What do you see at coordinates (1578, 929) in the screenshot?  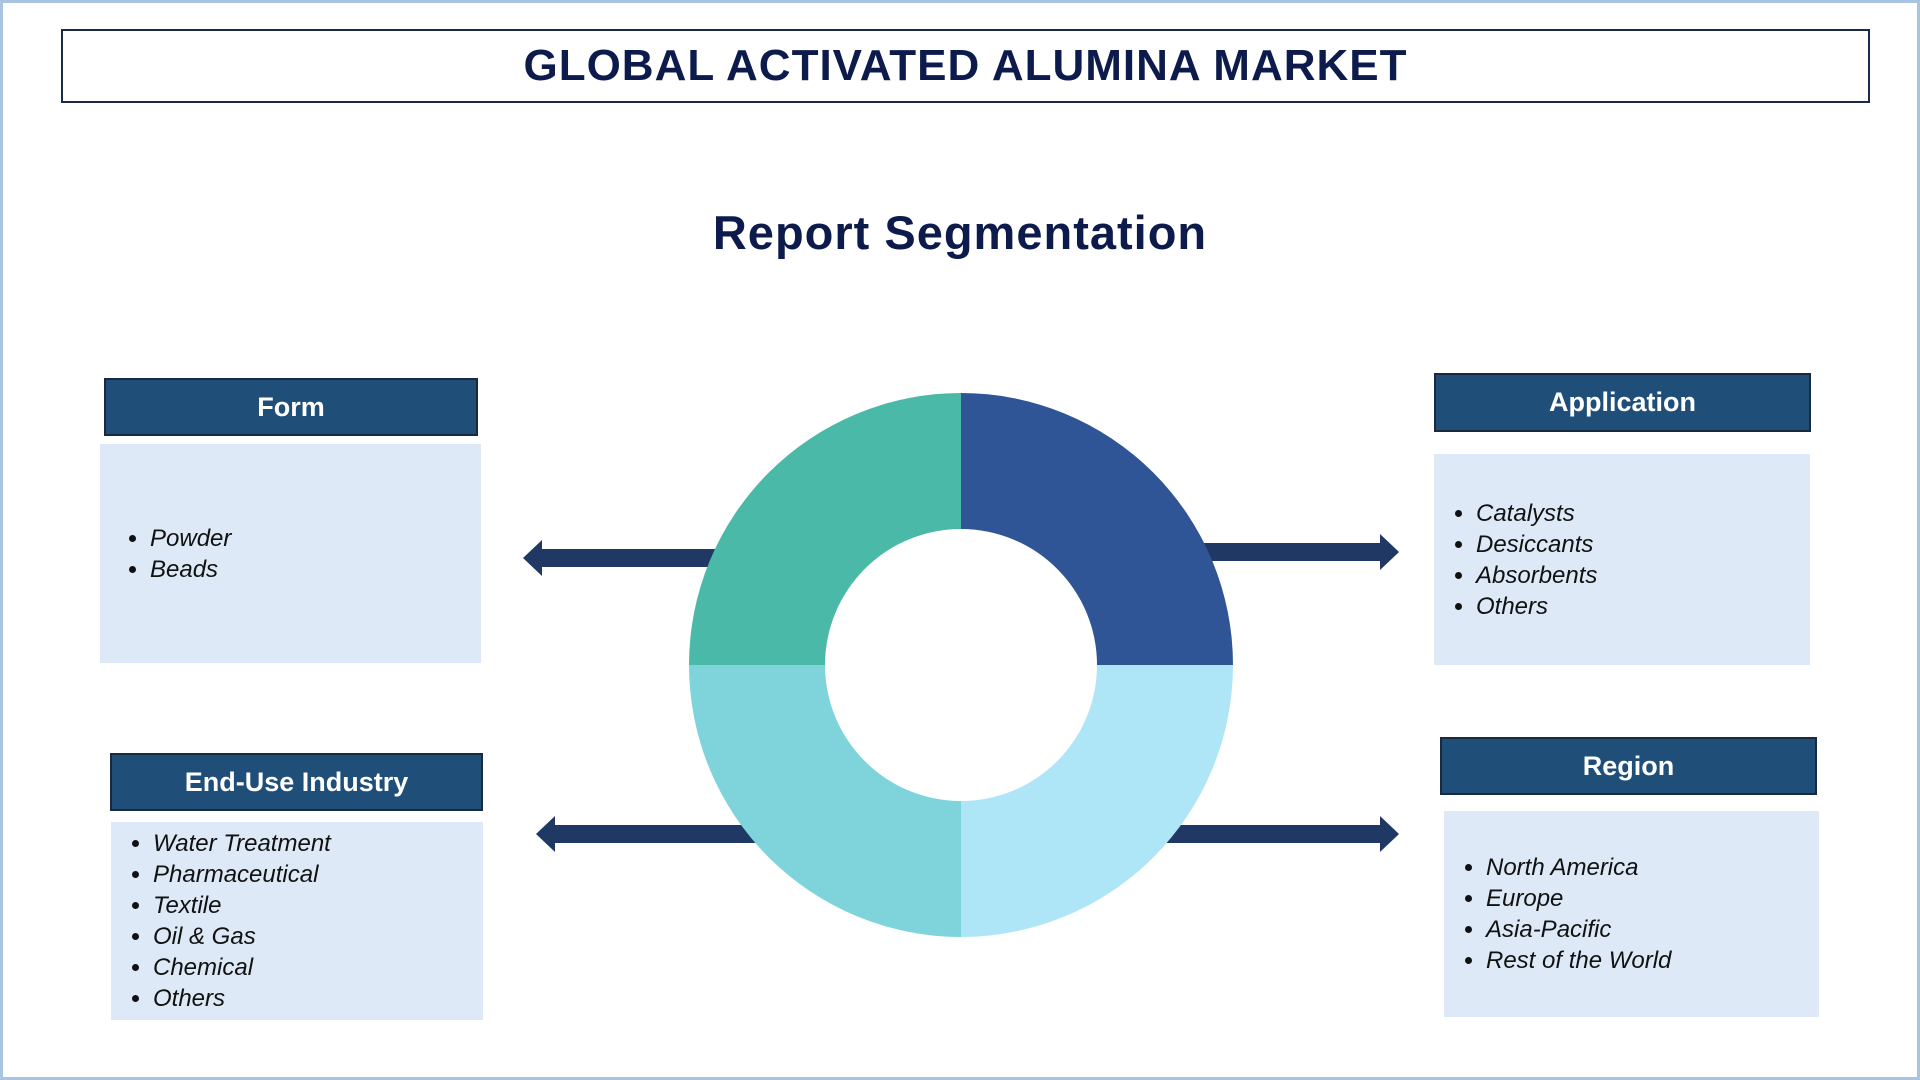 I see `list-item: Asia-Pacific` at bounding box center [1578, 929].